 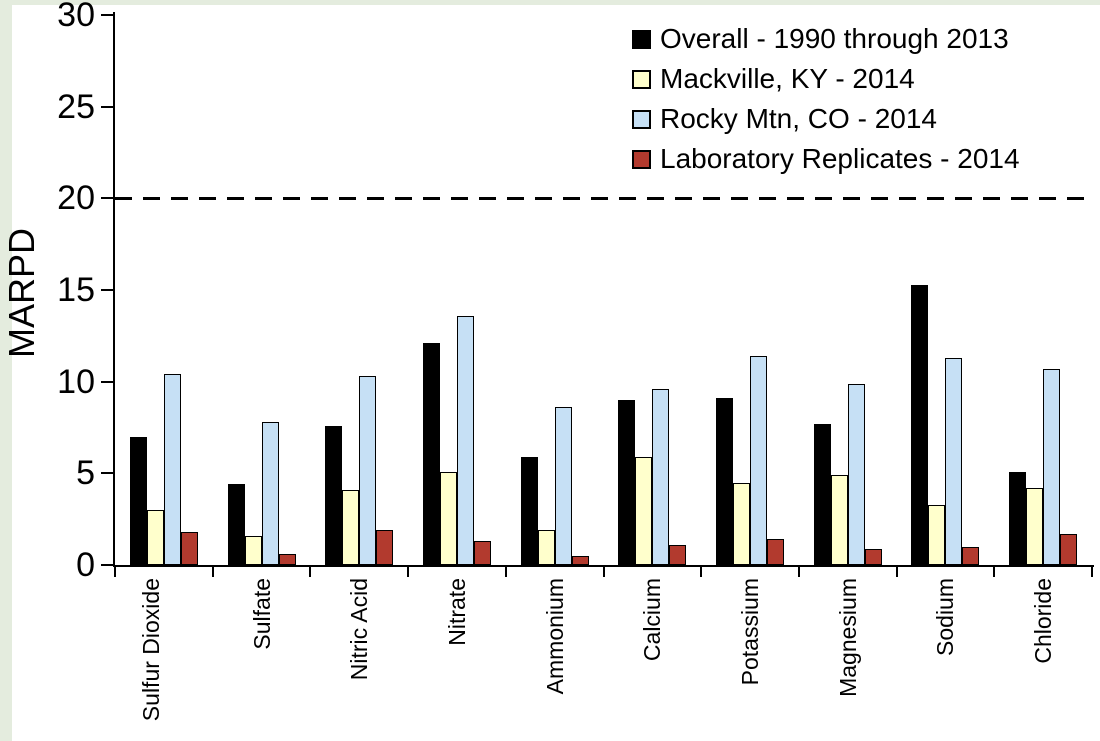 I want to click on legend-item-mackville-ky-2014: Mackville, KY - 2014, so click(x=826, y=79).